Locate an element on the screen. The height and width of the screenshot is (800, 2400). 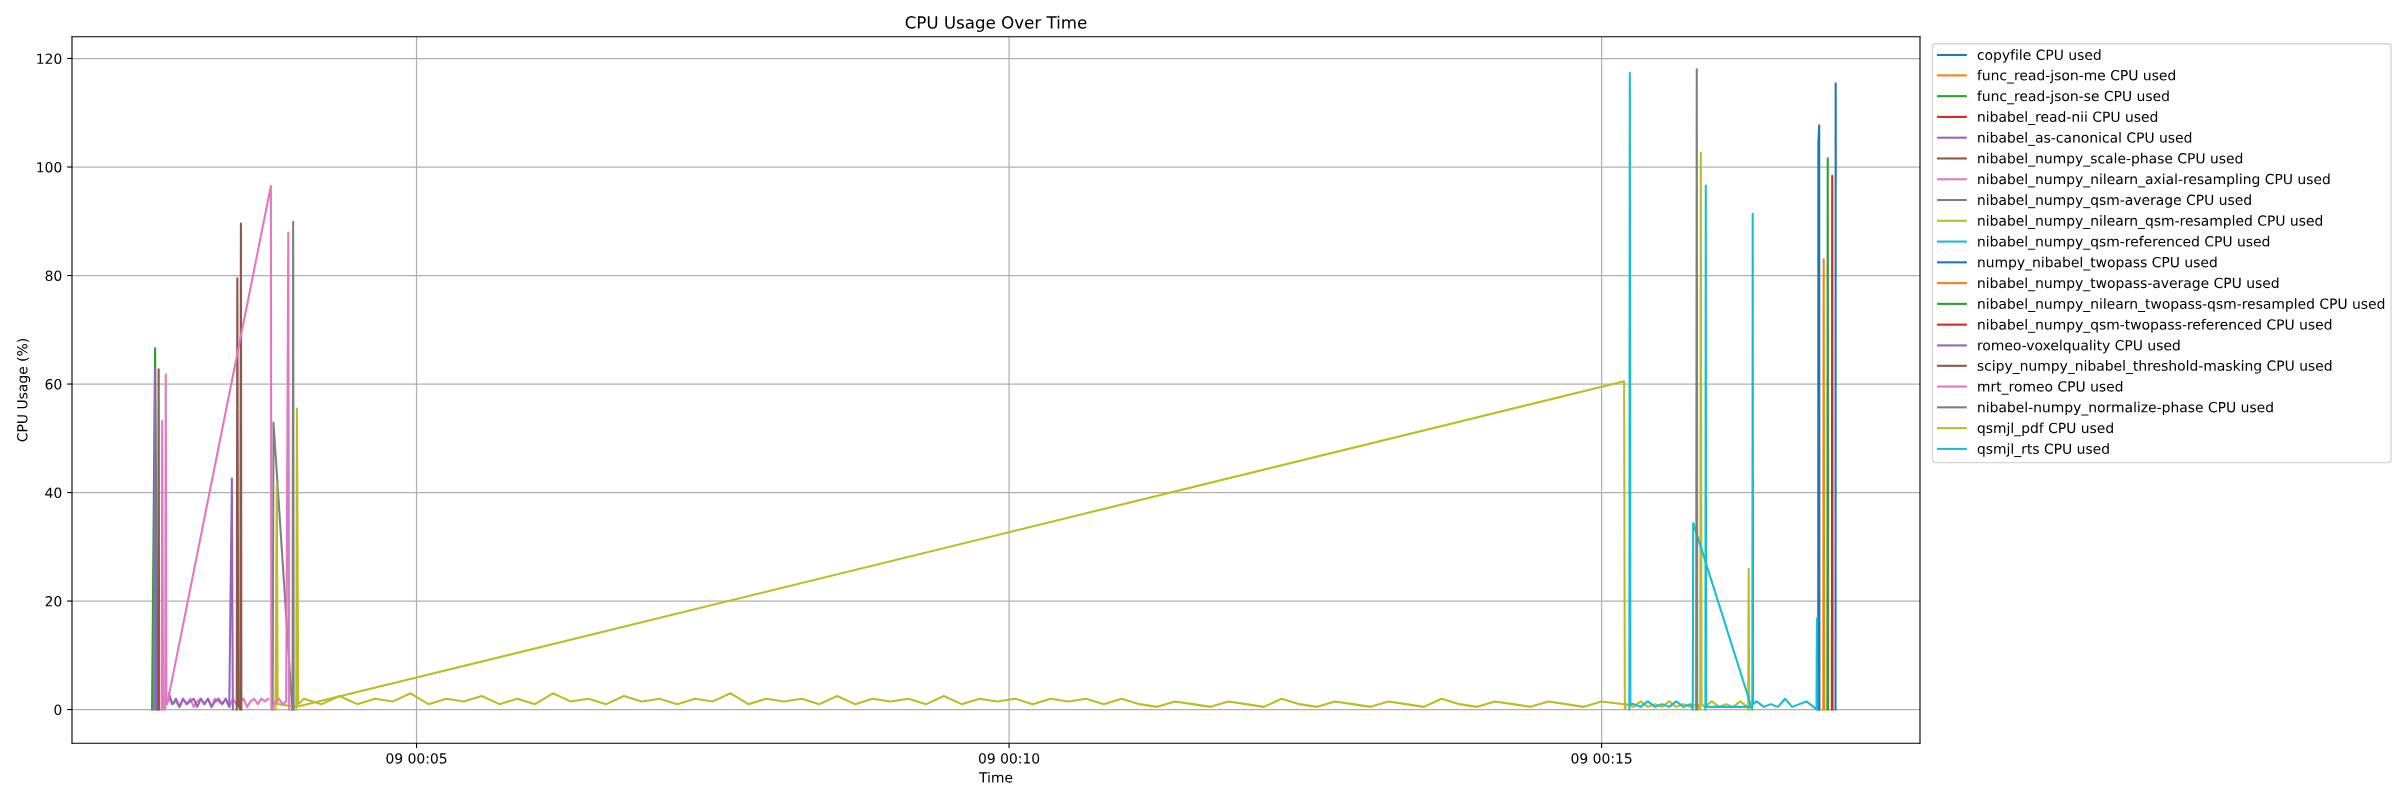
legend-label: nibabel_numpy_qsm-twopass-referenced CPU used is located at coordinates (2155, 325).